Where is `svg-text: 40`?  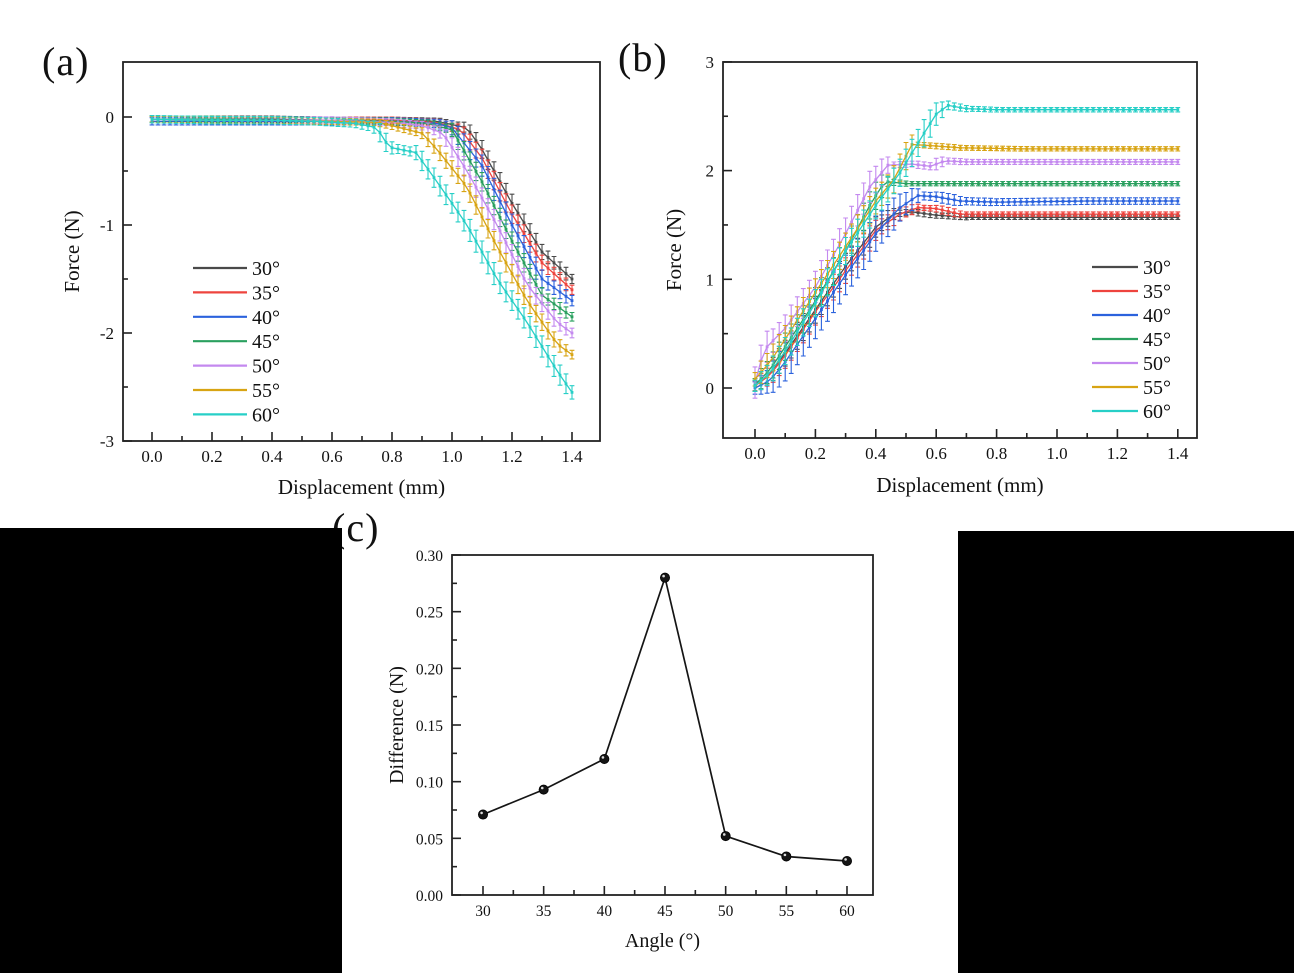 svg-text: 40 is located at coordinates (605, 911).